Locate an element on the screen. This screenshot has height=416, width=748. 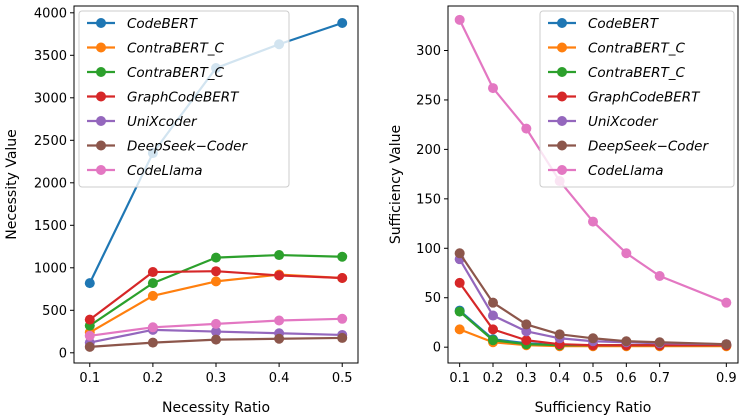
x-axis-label: Sufficiency Ratio is located at coordinates (593, 408).